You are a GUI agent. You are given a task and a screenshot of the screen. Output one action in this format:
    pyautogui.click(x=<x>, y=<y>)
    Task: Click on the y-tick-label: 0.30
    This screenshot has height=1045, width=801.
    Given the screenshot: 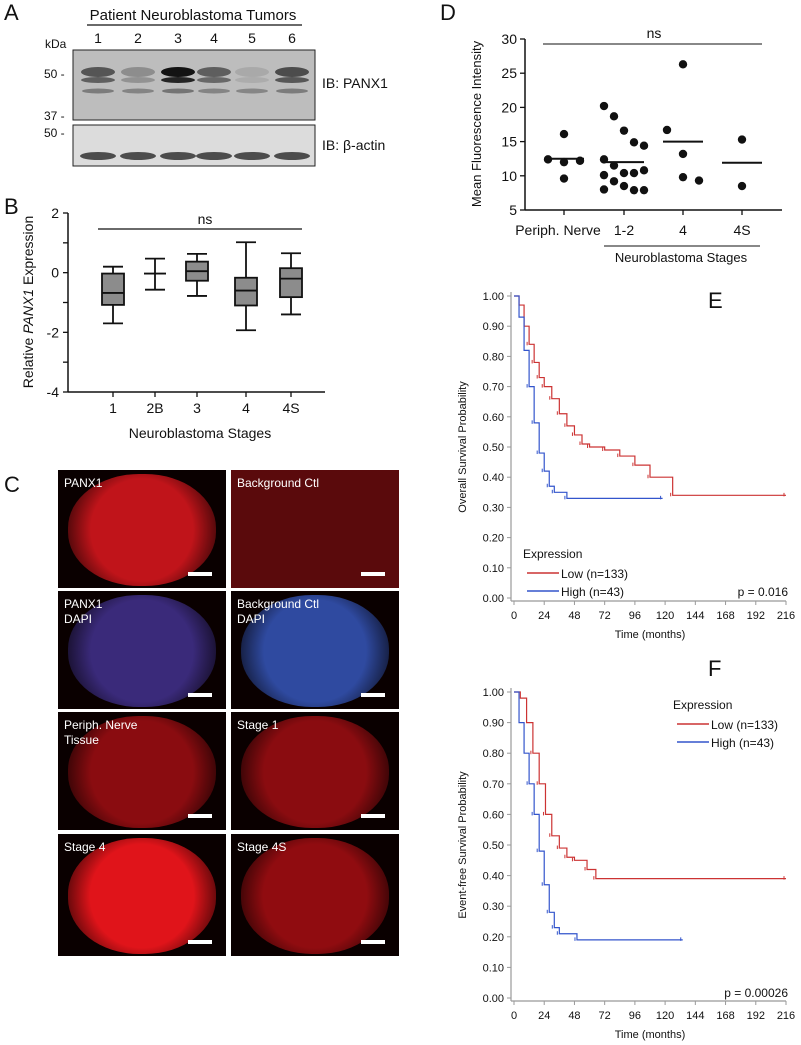 What is the action you would take?
    pyautogui.click(x=493, y=907)
    